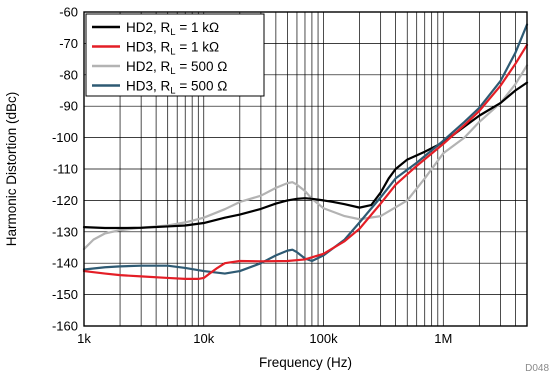  Describe the element at coordinates (65, 200) in the screenshot. I see `y-tick-label: -120` at that location.